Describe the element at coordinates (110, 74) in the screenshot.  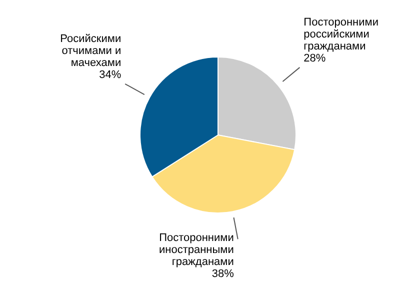
I see `data-label: 34%` at that location.